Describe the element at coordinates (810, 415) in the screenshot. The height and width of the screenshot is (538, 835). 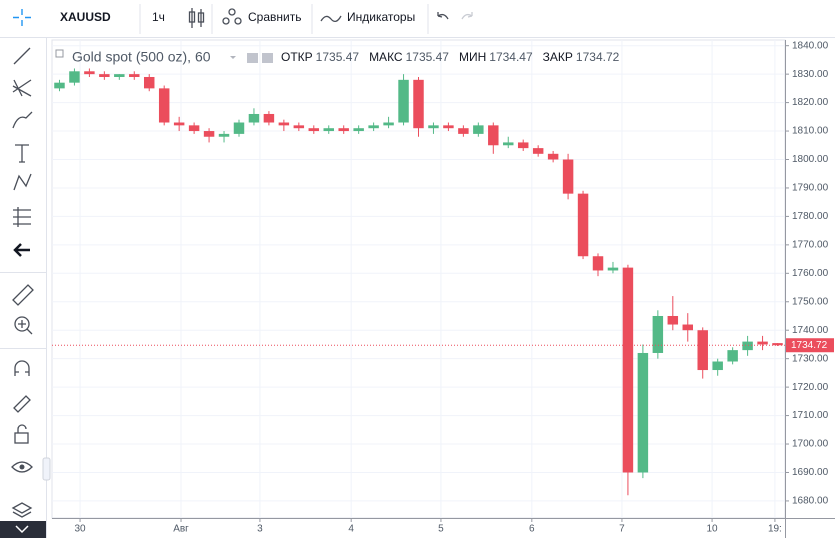
I see `y-tick-label: 1710.00` at that location.